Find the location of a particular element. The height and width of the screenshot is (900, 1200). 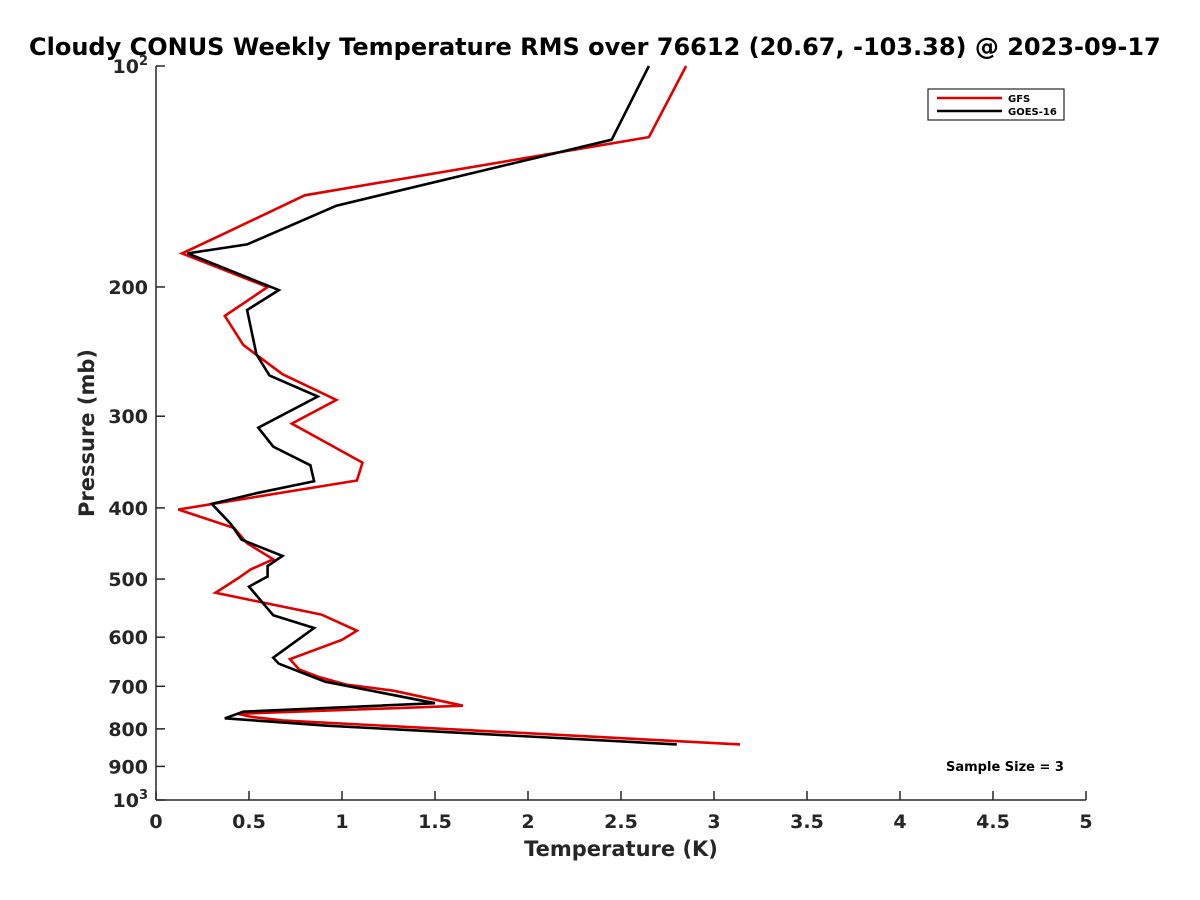

sample-size-annotation: Sample Size = 3 is located at coordinates (1005, 767).